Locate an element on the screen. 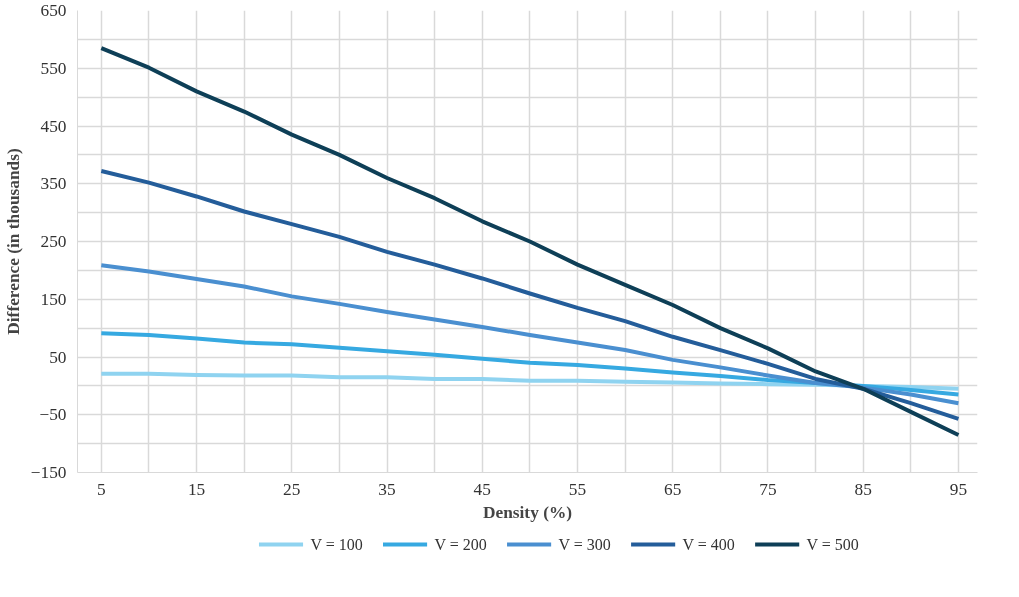  x-tick-label: 95 is located at coordinates (958, 489).